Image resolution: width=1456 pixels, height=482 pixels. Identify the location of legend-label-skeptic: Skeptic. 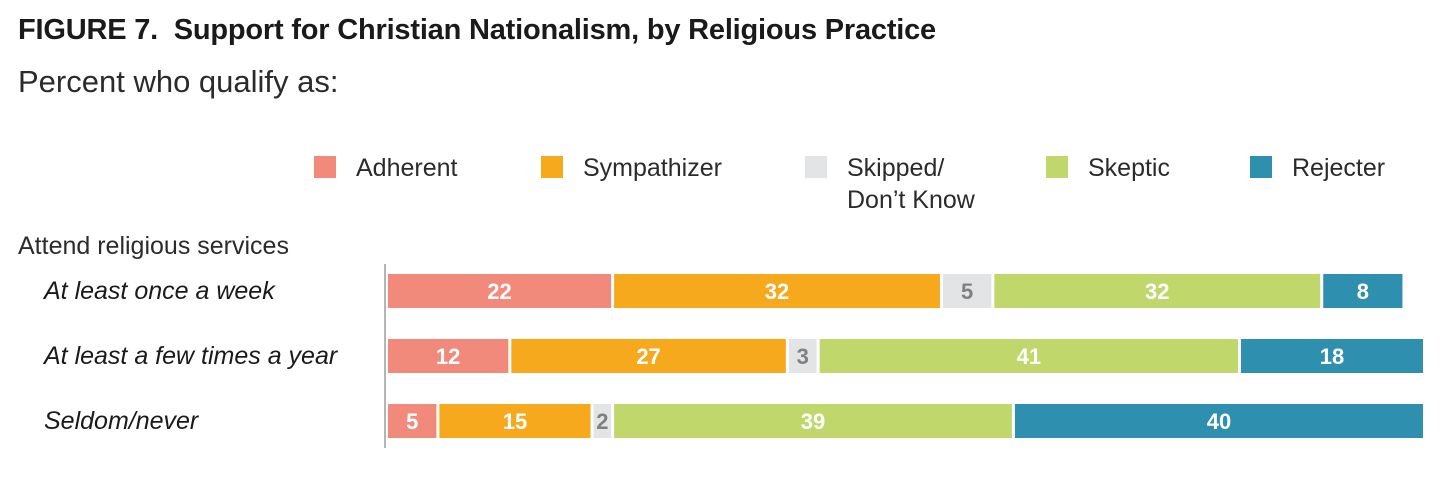
(1129, 168).